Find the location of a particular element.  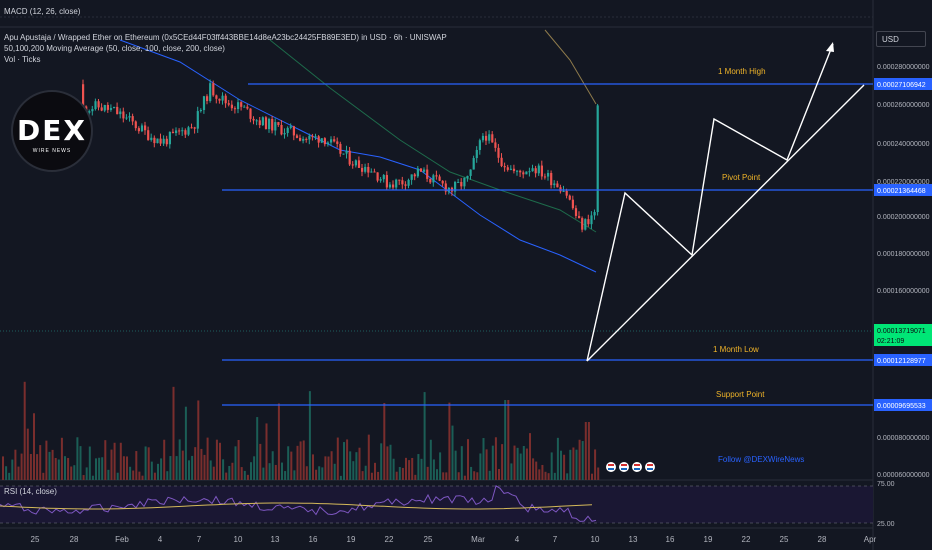

rsi-label: RSI (14, close) is located at coordinates (30, 491).